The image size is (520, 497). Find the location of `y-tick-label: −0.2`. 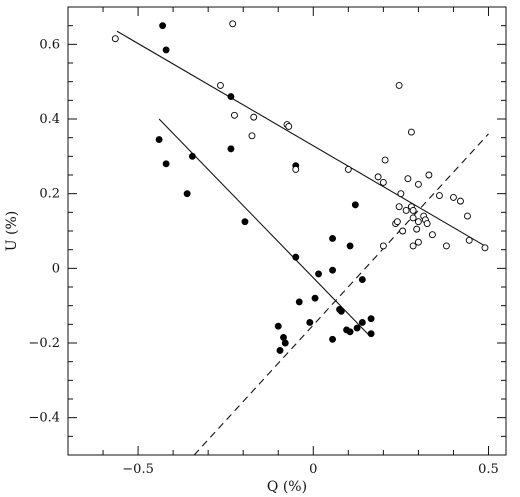

y-tick-label: −0.2 is located at coordinates (44, 343).